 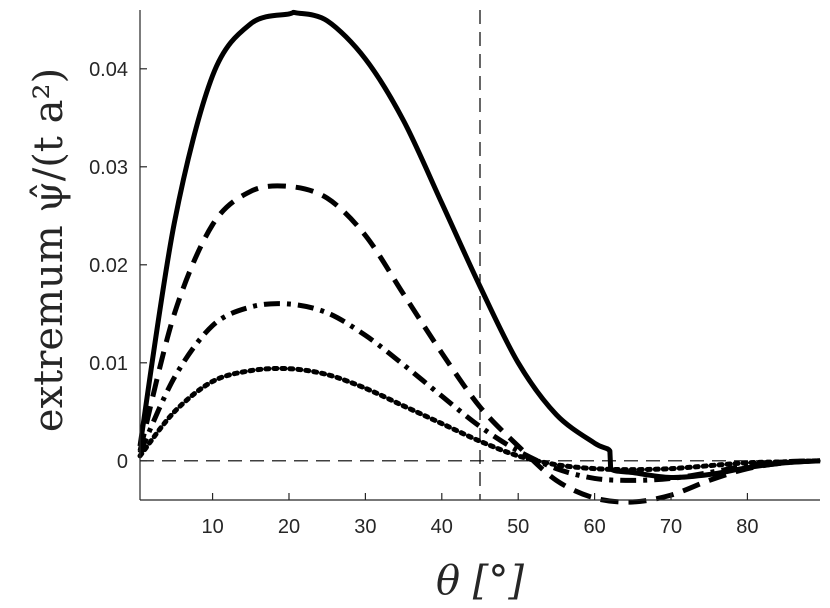 What do you see at coordinates (365, 527) in the screenshot?
I see `x-tick-label: 30` at bounding box center [365, 527].